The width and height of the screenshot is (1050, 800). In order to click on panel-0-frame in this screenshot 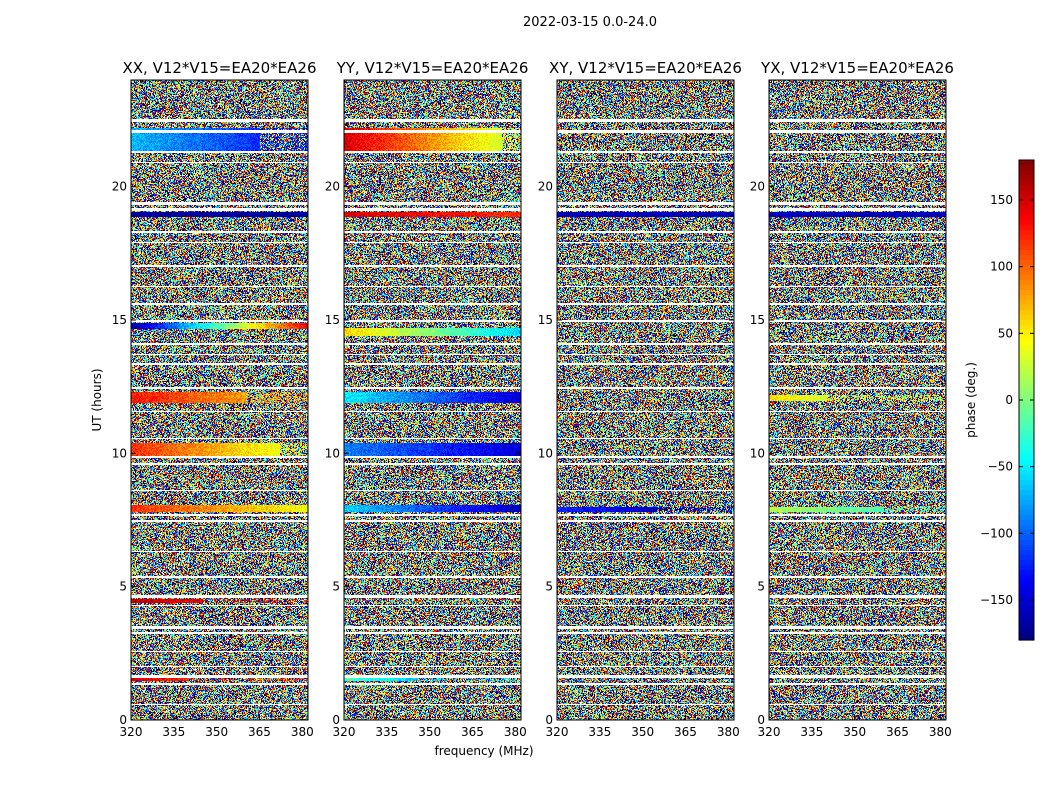, I will do `click(219, 400)`.